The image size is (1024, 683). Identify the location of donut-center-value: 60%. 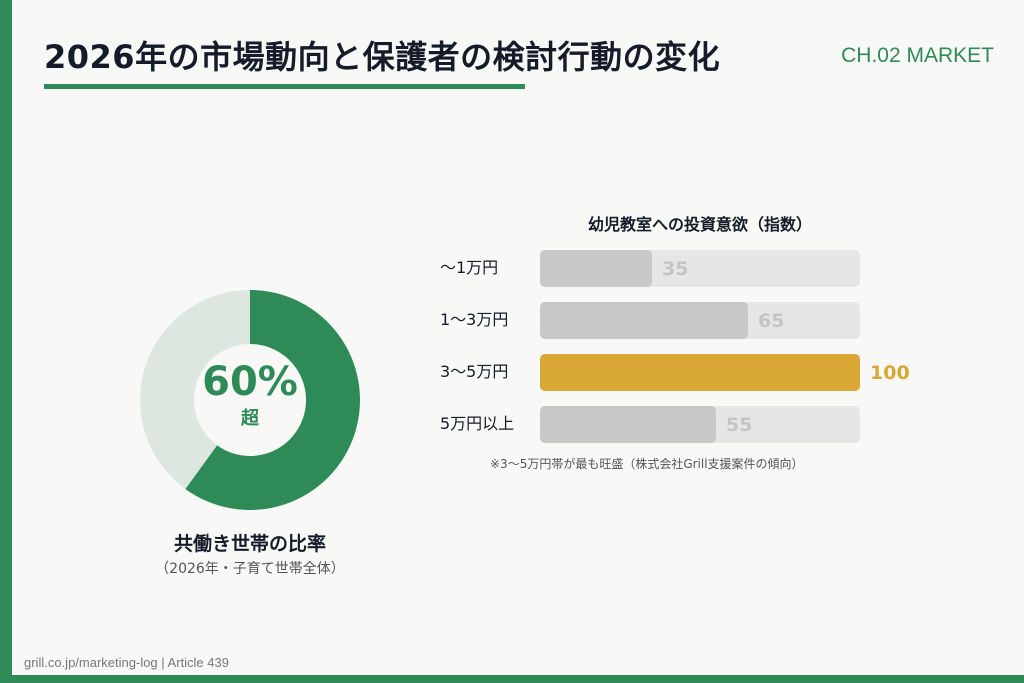
(250, 382).